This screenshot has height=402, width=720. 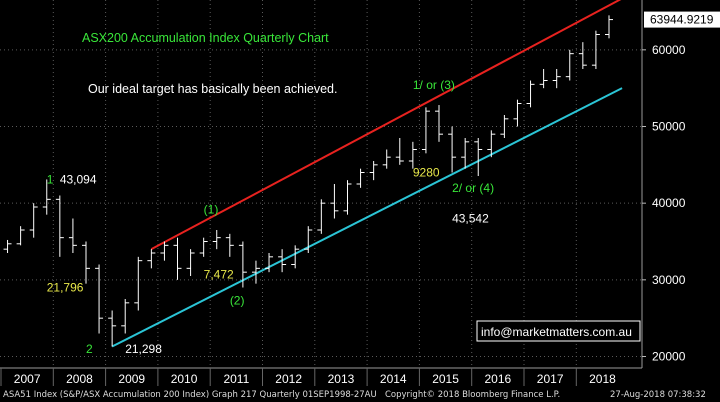 I want to click on x-tick-label: 2014, so click(x=393, y=379).